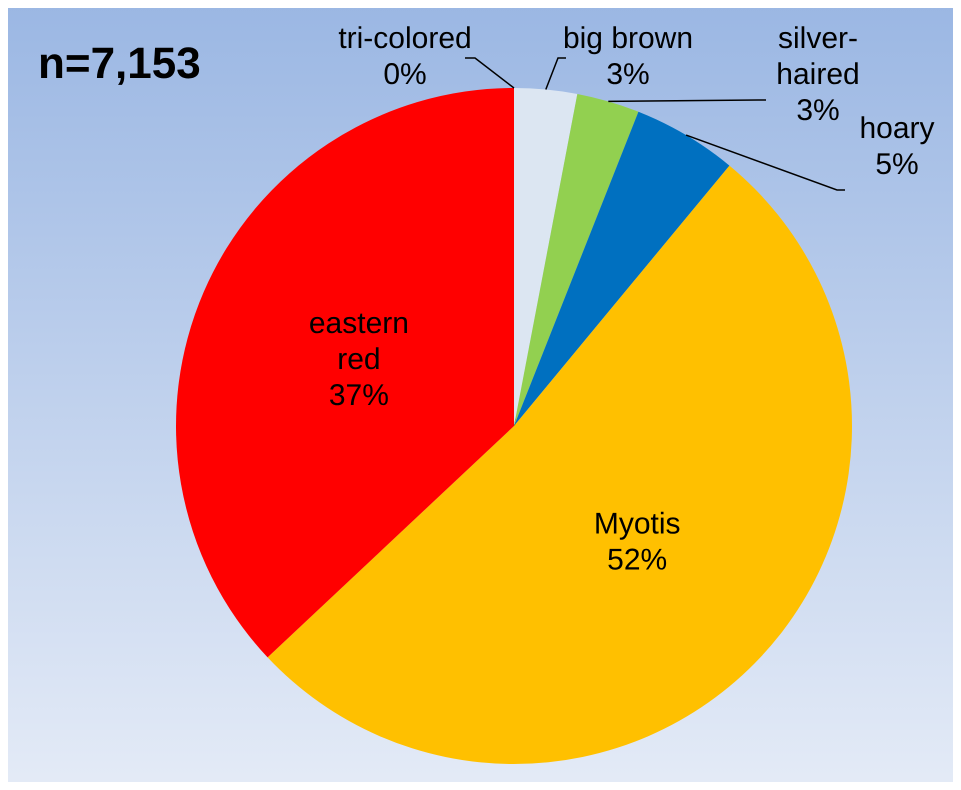  I want to click on data-label: 5%, so click(897, 164).